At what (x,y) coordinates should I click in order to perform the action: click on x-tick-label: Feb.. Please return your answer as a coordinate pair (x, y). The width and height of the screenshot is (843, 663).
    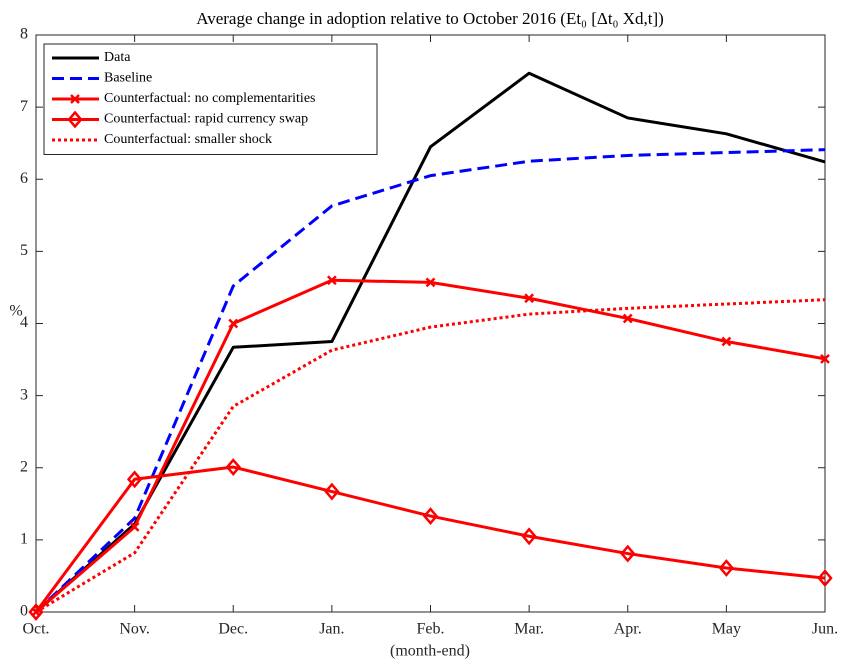
    Looking at the image, I should click on (431, 629).